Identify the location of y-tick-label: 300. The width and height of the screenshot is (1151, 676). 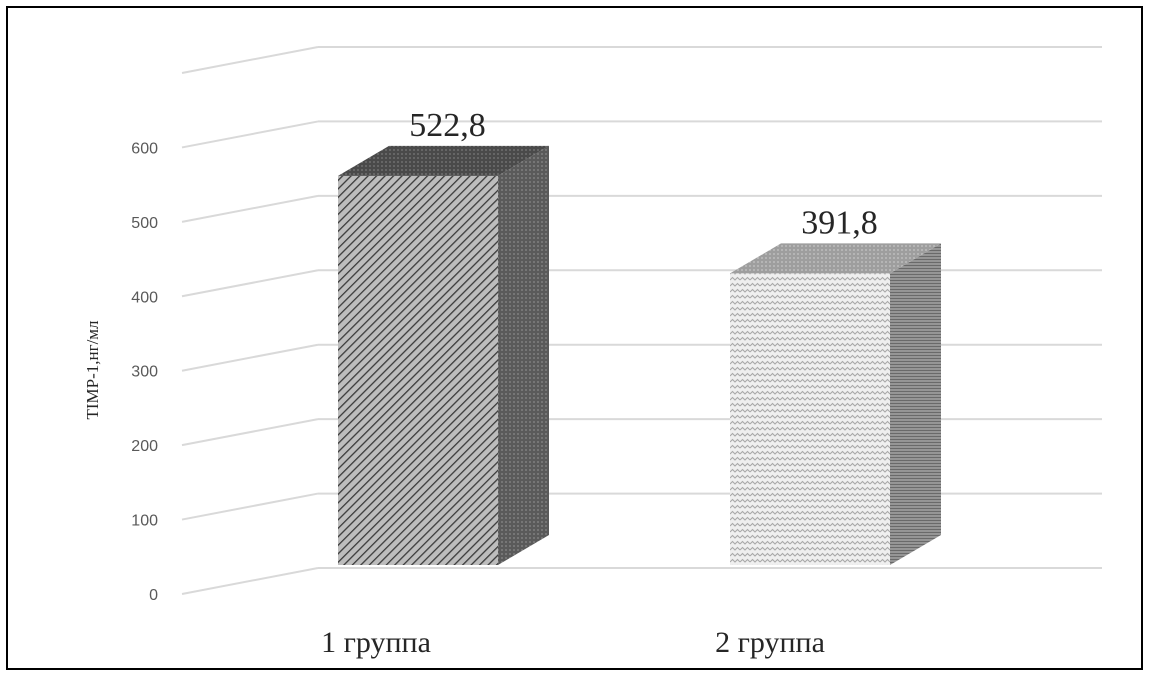
(144, 372).